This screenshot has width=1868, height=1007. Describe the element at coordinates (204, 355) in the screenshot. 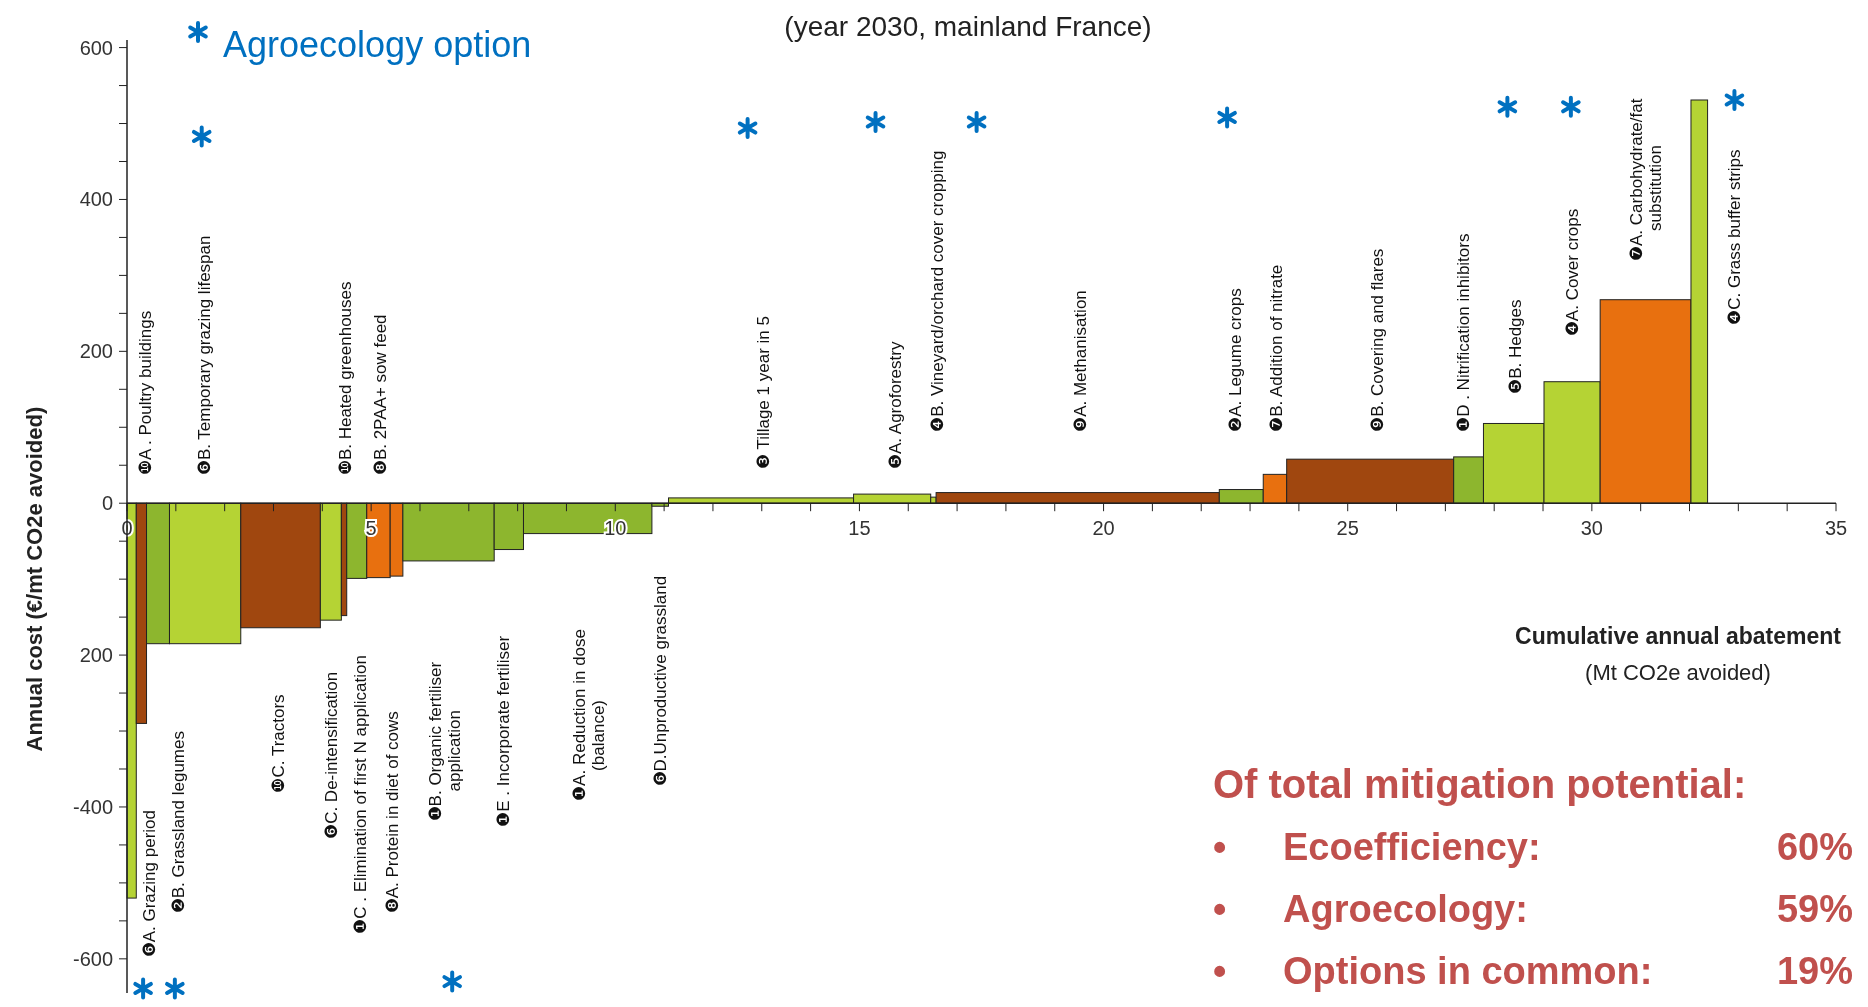

I see `annotation: ❻B. Temporary grazing lifespan` at that location.